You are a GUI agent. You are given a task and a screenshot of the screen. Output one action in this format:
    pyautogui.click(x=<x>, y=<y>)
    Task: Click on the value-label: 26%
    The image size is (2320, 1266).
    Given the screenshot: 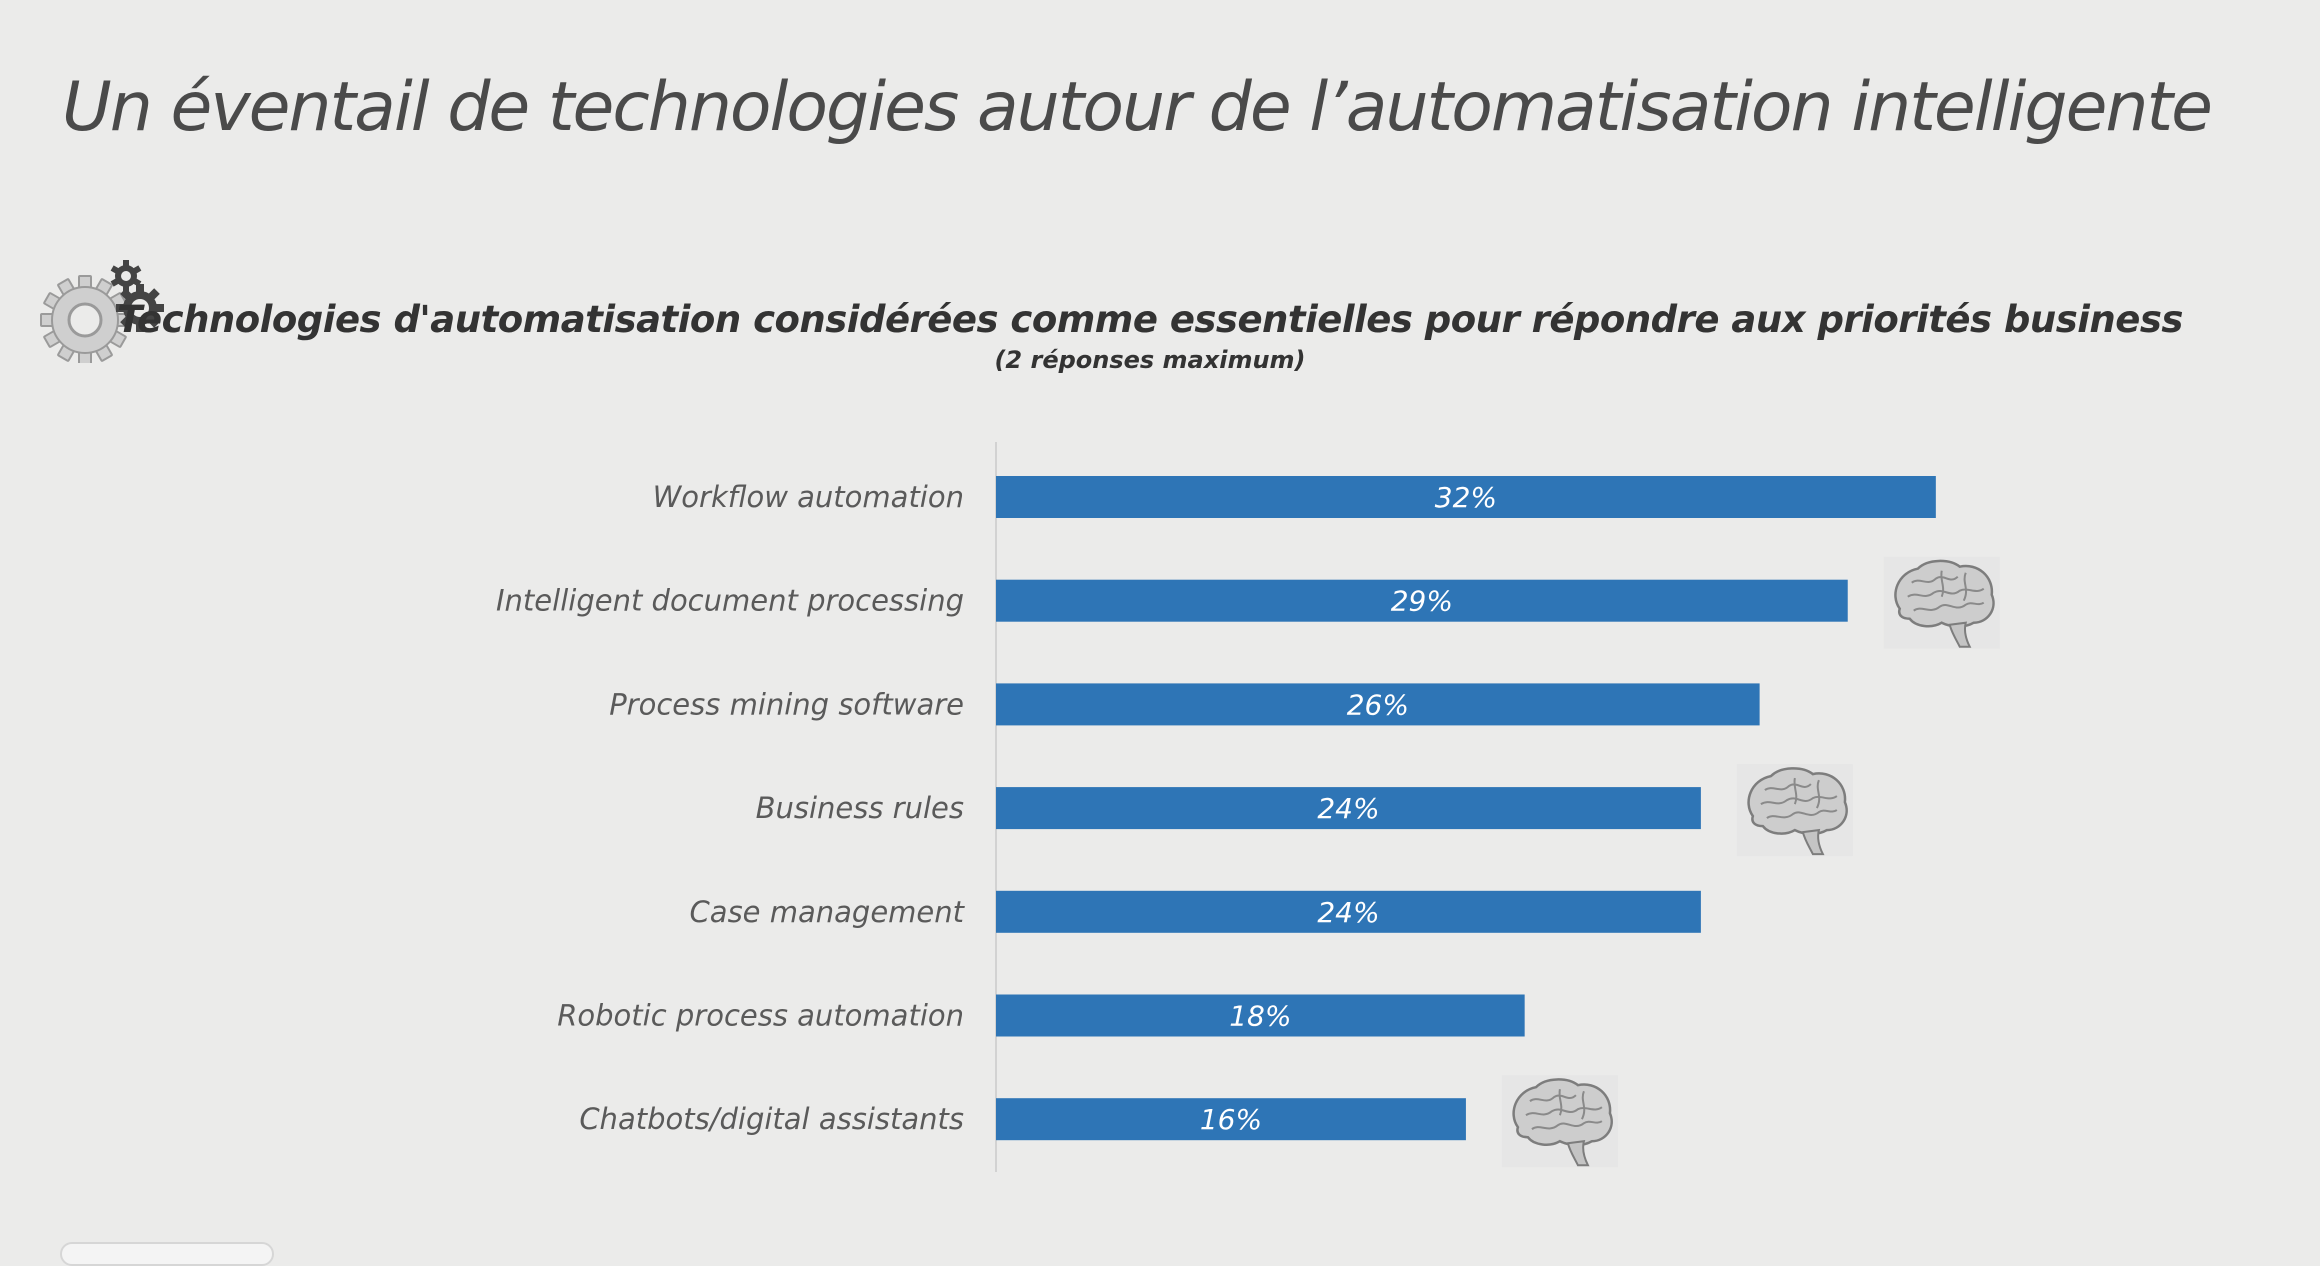 What is the action you would take?
    pyautogui.click(x=1378, y=704)
    